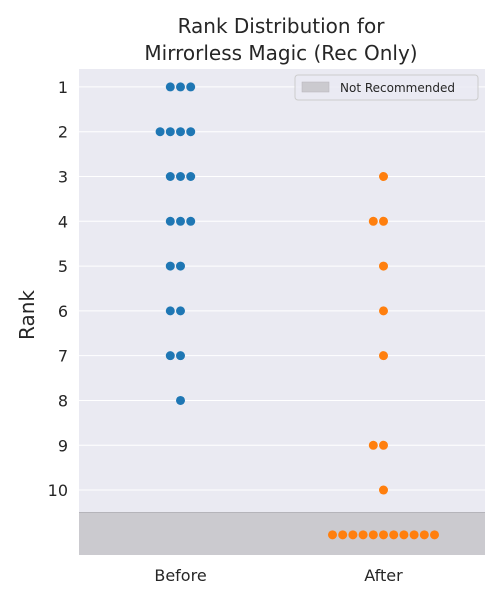 The width and height of the screenshot is (500, 604). What do you see at coordinates (280, 53) in the screenshot?
I see `chart-title-line-2: Mirrorless Magic (Rec Only)` at bounding box center [280, 53].